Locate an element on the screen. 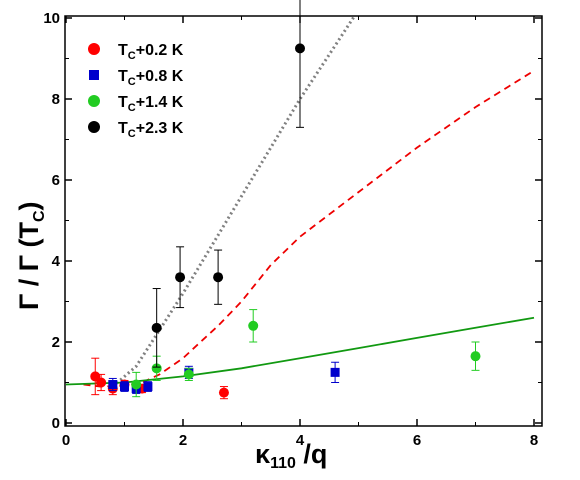 Image resolution: width=580 pixels, height=480 pixels. legend-label: TC+1.4 K is located at coordinates (151, 104).